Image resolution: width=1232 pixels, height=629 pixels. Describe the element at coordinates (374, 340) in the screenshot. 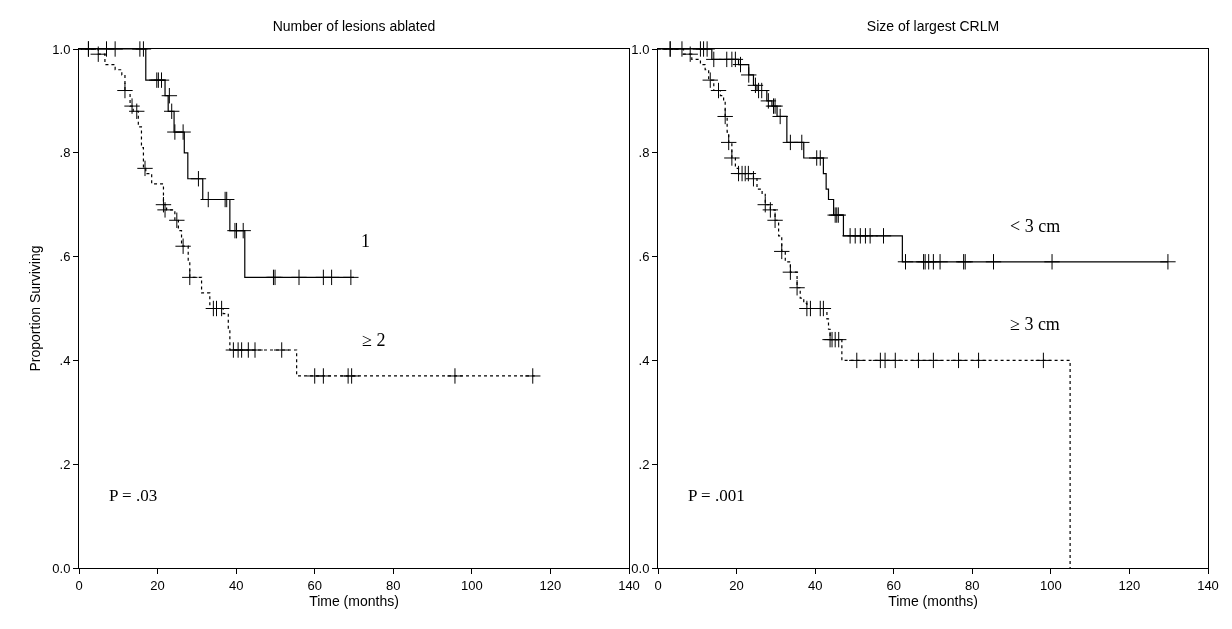

I see `series-label: ≥ 2` at that location.